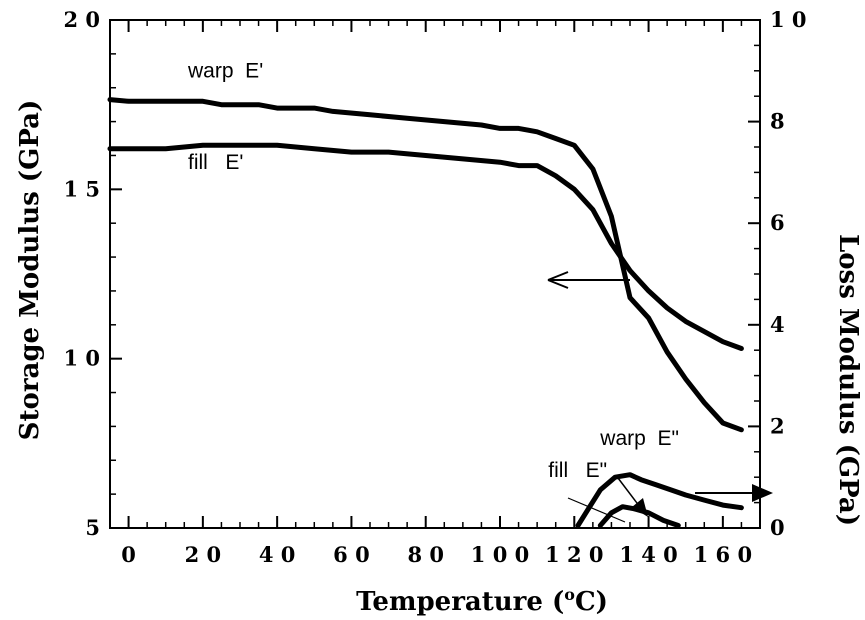  Describe the element at coordinates (848, 380) in the screenshot. I see `right-axis-title: Loss Modulus (GPa)` at that location.